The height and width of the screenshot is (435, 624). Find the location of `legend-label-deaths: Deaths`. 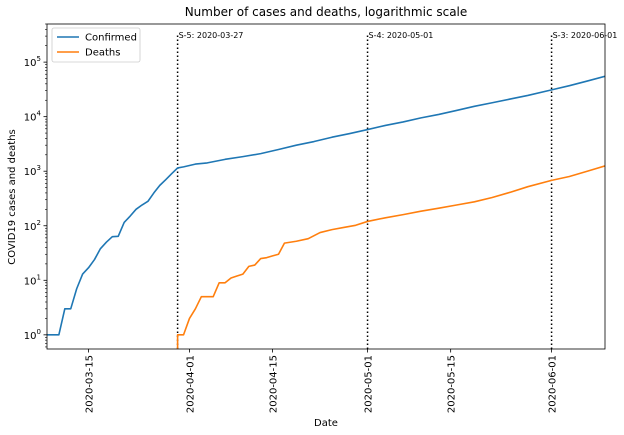

legend-label-deaths: Deaths is located at coordinates (102, 53).